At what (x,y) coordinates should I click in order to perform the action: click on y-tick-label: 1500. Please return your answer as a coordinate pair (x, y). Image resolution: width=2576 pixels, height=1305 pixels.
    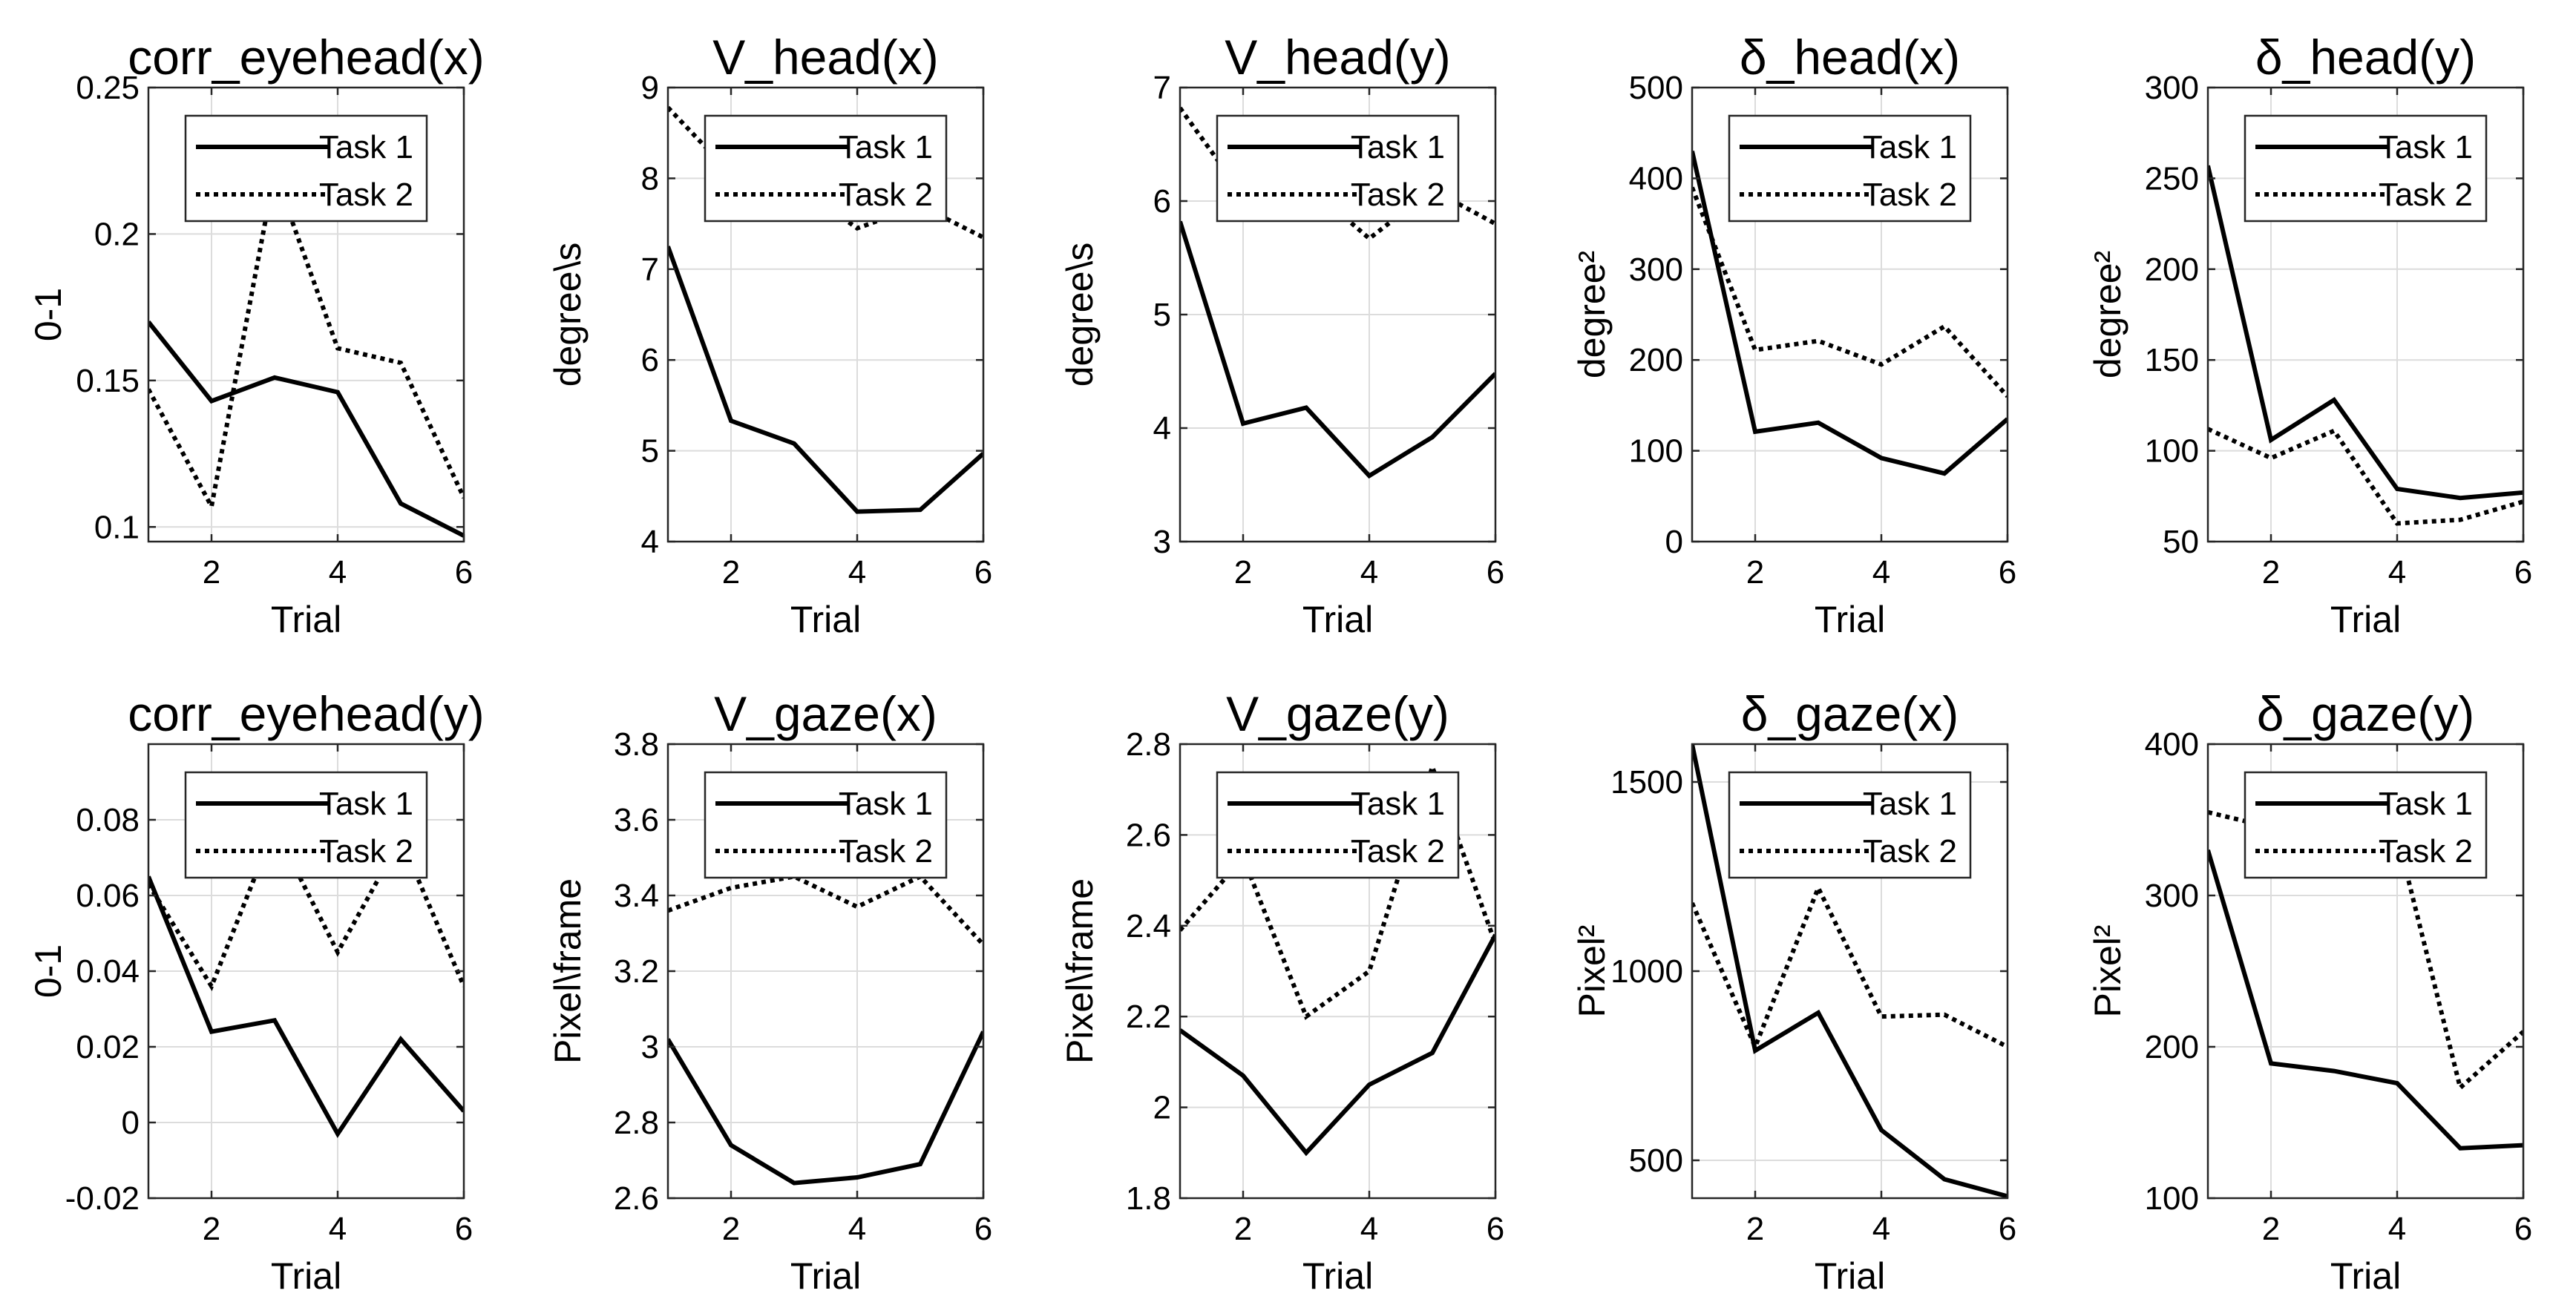
    Looking at the image, I should click on (1646, 782).